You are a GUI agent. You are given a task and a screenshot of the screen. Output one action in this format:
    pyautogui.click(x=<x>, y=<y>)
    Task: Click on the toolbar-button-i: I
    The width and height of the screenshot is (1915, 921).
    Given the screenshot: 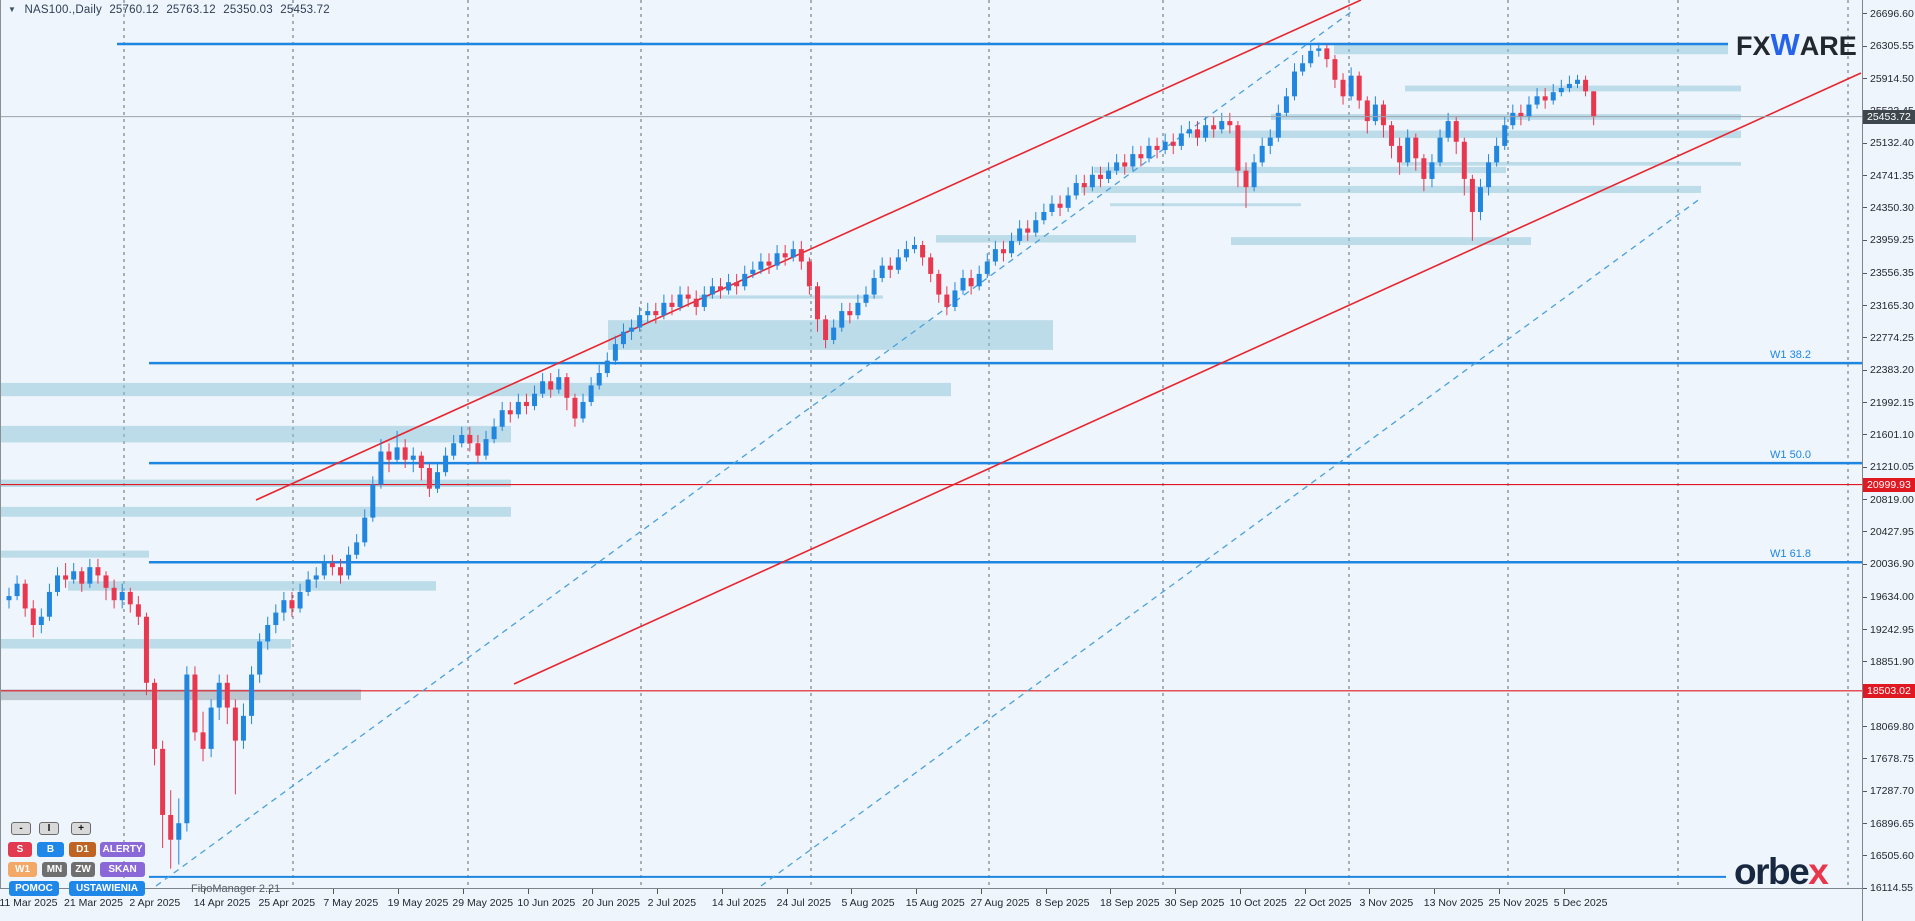 What is the action you would take?
    pyautogui.click(x=49, y=828)
    